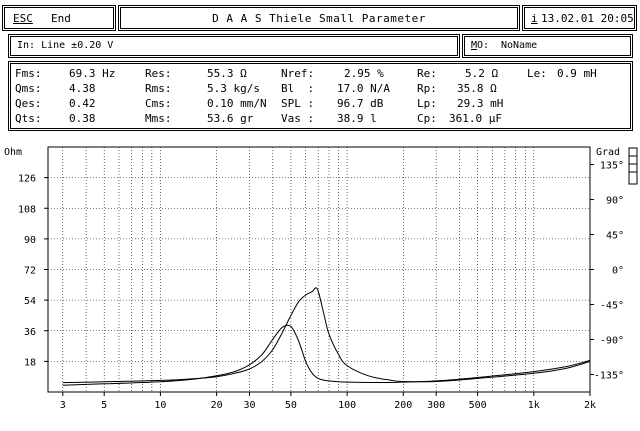  What do you see at coordinates (482, 73) in the screenshot?
I see `param-value-re: 5.2 Ω` at bounding box center [482, 73].